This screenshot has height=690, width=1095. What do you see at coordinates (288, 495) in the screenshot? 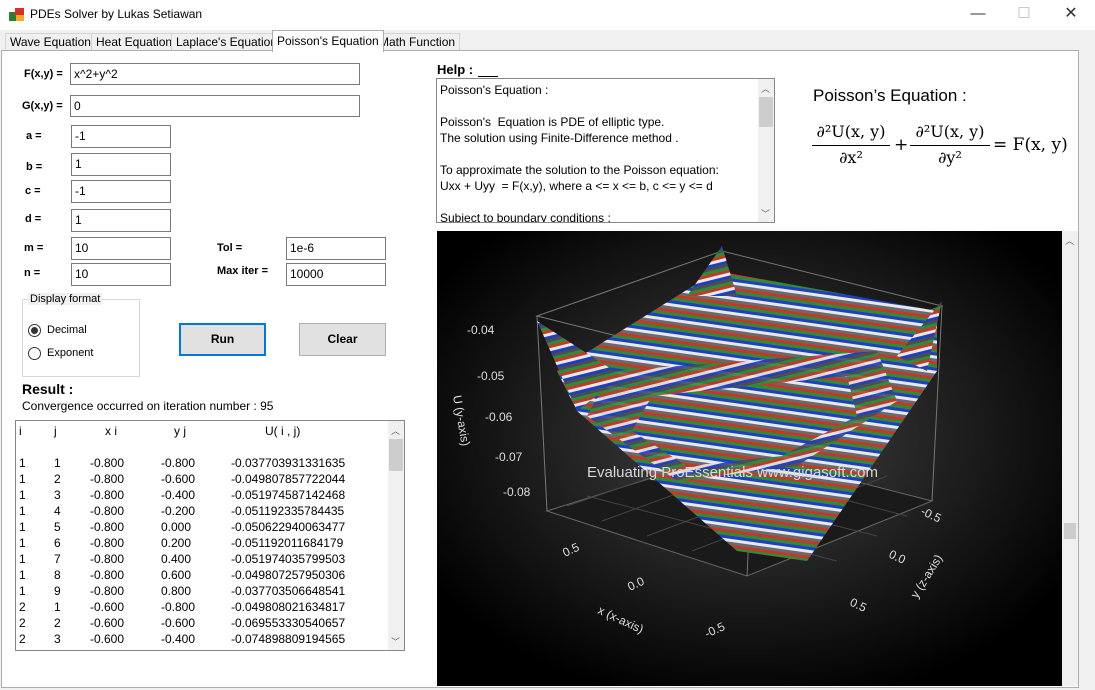
I see `result-cell: -0.051974587142468` at bounding box center [288, 495].